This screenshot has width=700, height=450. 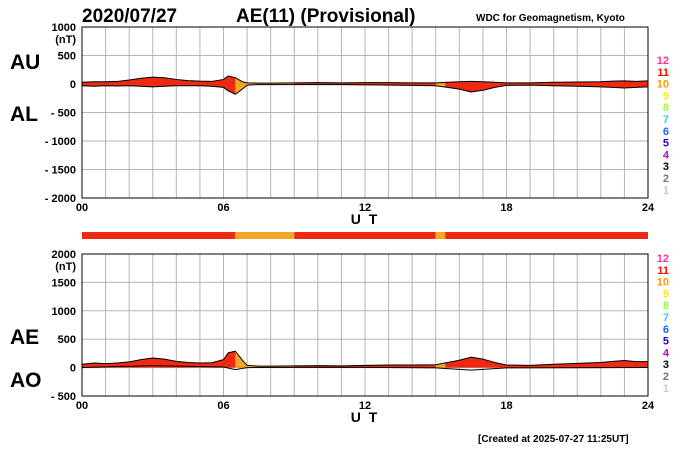 What do you see at coordinates (60, 199) in the screenshot?
I see `y-tick-label: - 2000` at bounding box center [60, 199].